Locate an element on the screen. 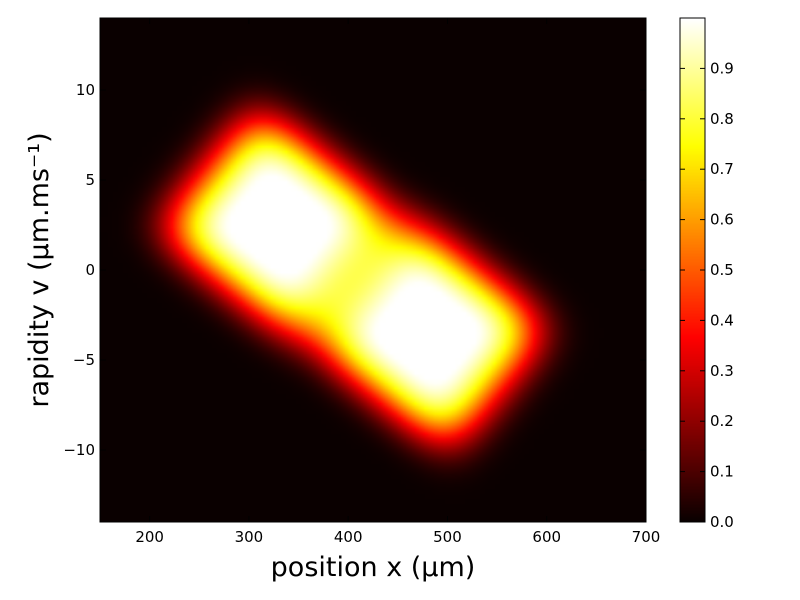  x-tick-label: 700 is located at coordinates (646, 537).